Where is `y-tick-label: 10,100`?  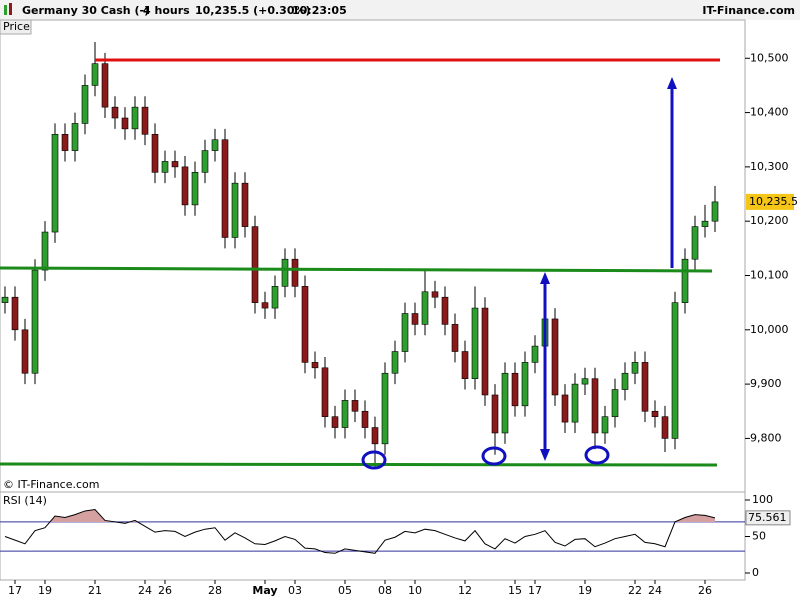 y-tick-label: 10,100 is located at coordinates (769, 274).